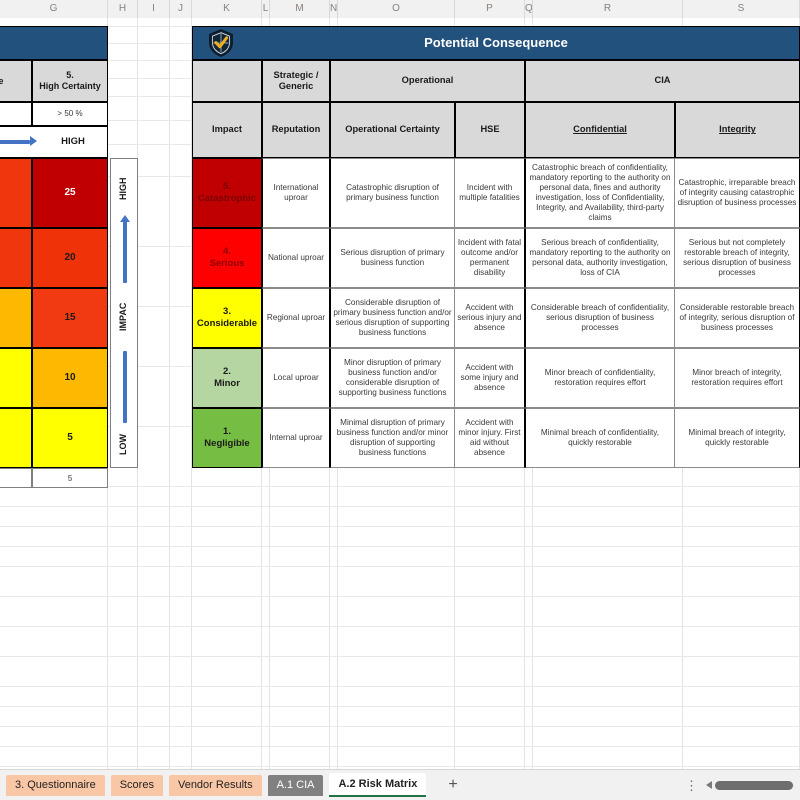 This screenshot has width=800, height=800. What do you see at coordinates (227, 438) in the screenshot?
I see `impact-cell-1: 1. Negligible` at bounding box center [227, 438].